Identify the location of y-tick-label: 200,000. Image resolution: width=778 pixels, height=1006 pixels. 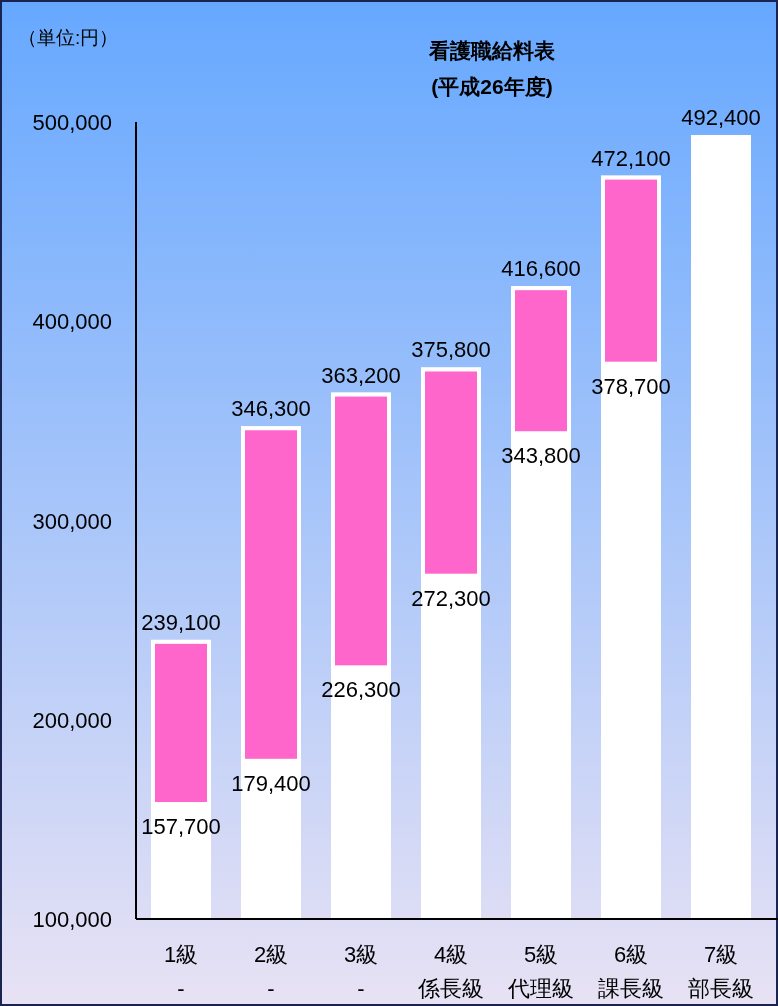
(72, 720).